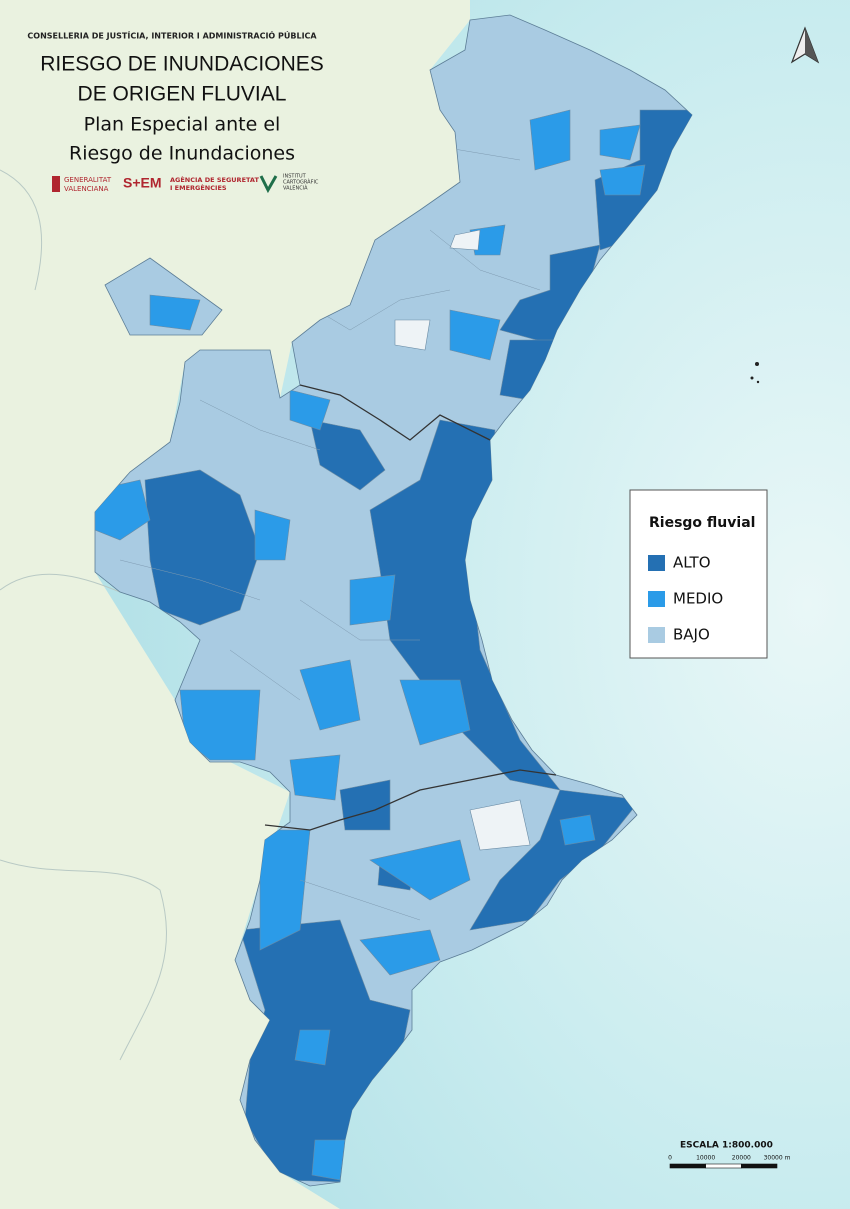  Describe the element at coordinates (741, 1158) in the screenshot. I see `scale-tick: 20000` at that location.